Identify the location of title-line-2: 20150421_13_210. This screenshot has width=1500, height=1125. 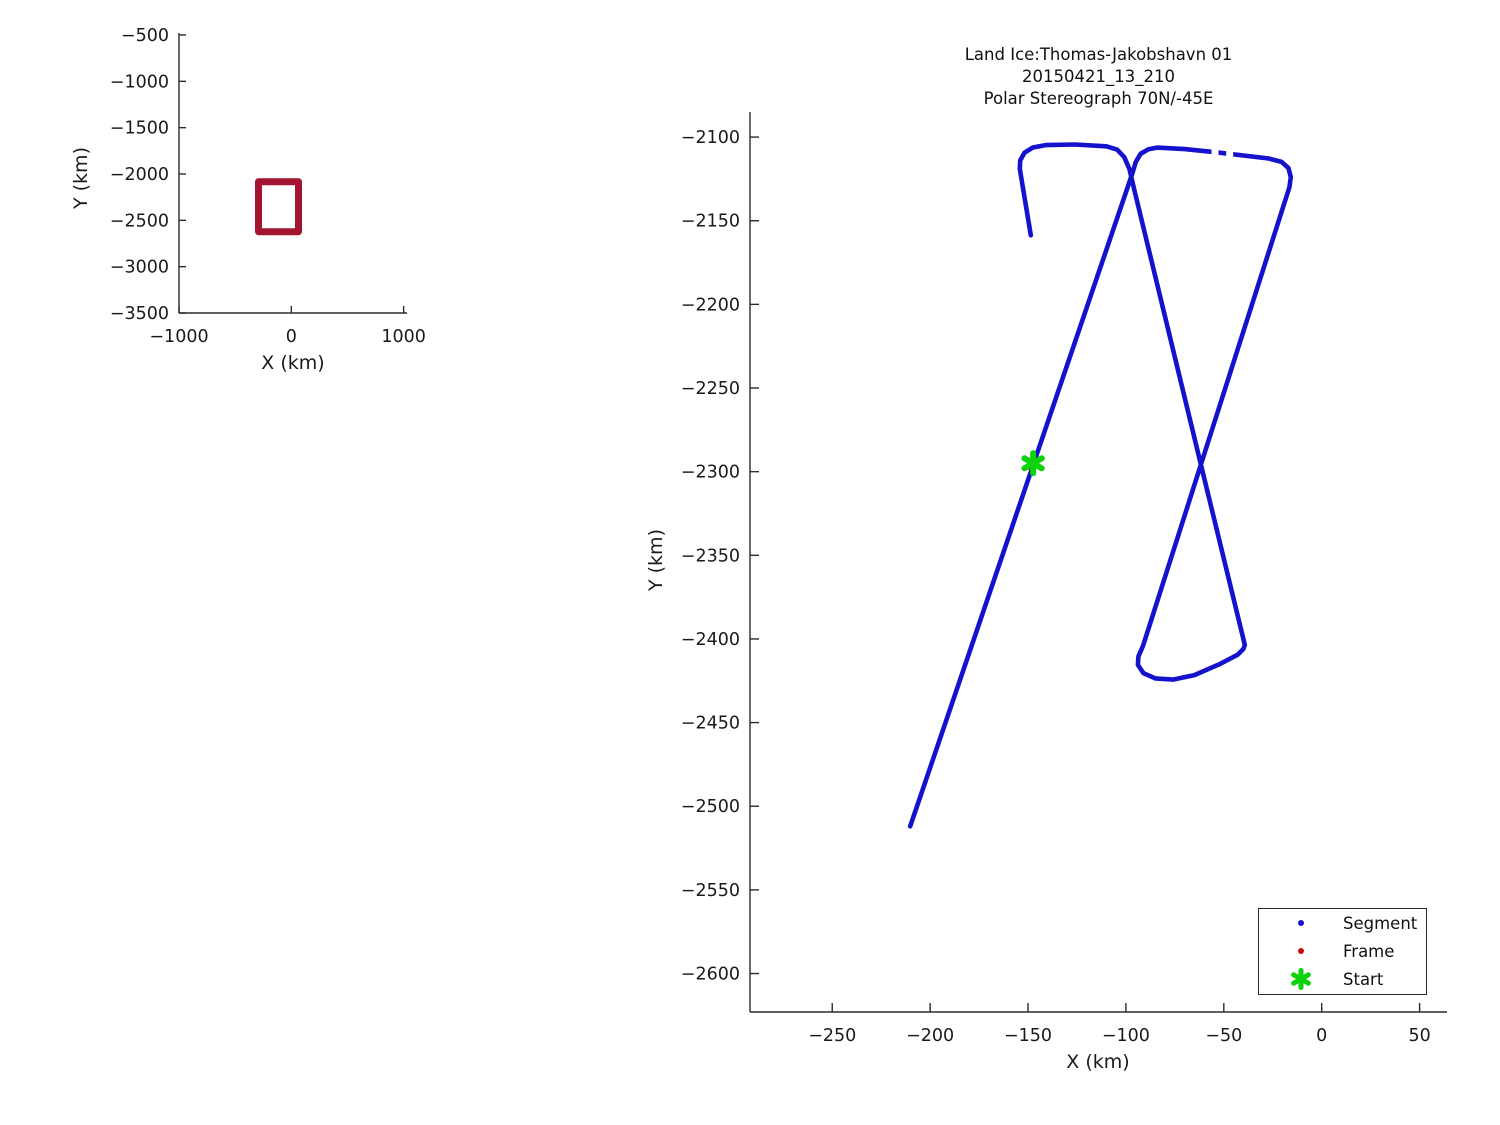
(1098, 77).